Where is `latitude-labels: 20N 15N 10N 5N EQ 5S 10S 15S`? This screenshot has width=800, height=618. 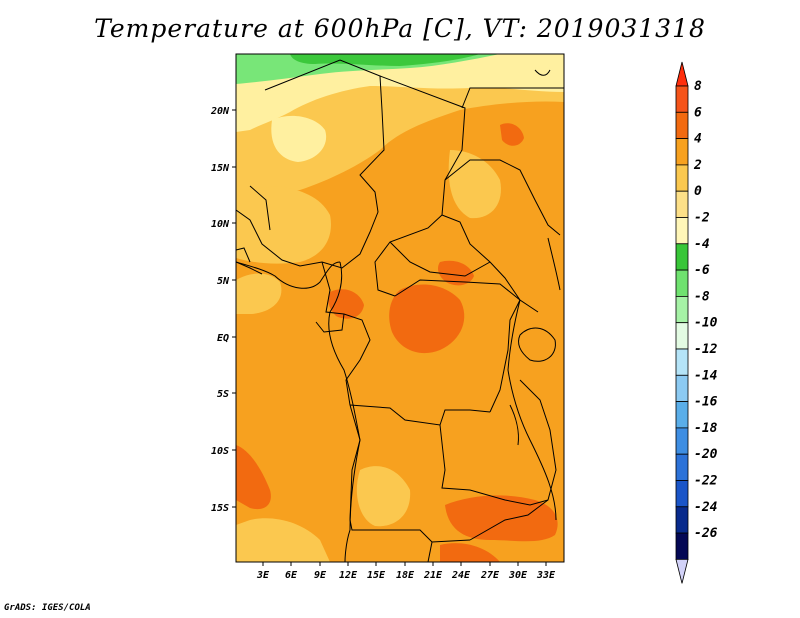 latitude-labels: 20N 15N 10N 5N EQ 5S 10S 15S is located at coordinates (220, 310).